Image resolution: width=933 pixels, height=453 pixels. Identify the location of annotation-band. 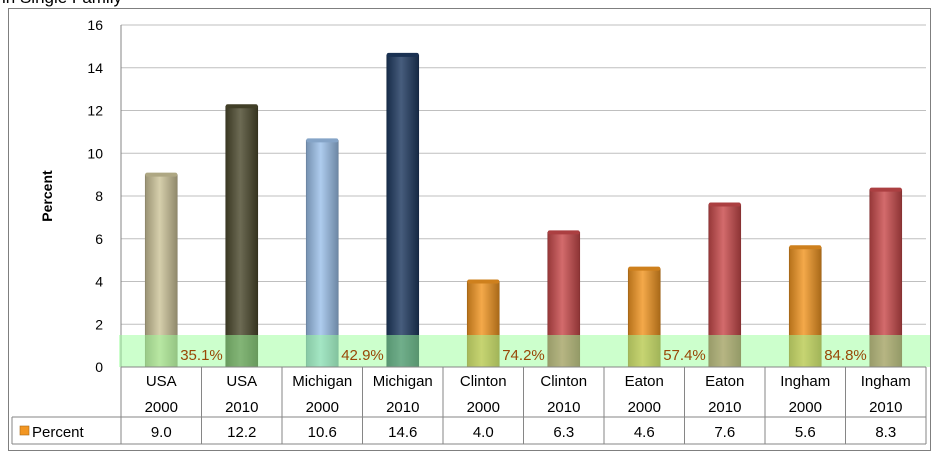
(524, 351).